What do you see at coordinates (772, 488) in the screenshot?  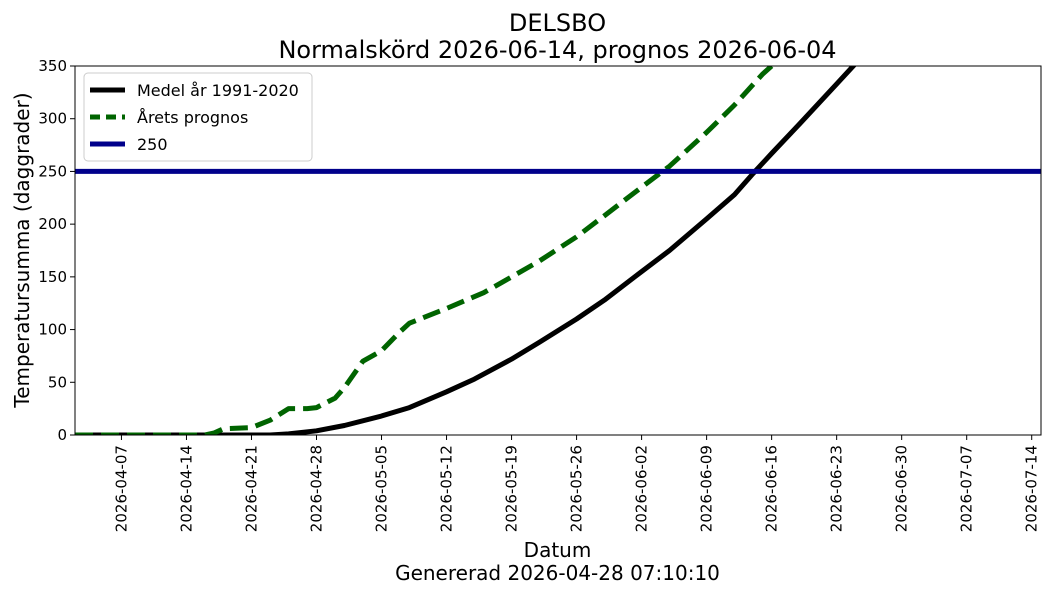 I see `x-tick-label: 2026-06-16` at bounding box center [772, 488].